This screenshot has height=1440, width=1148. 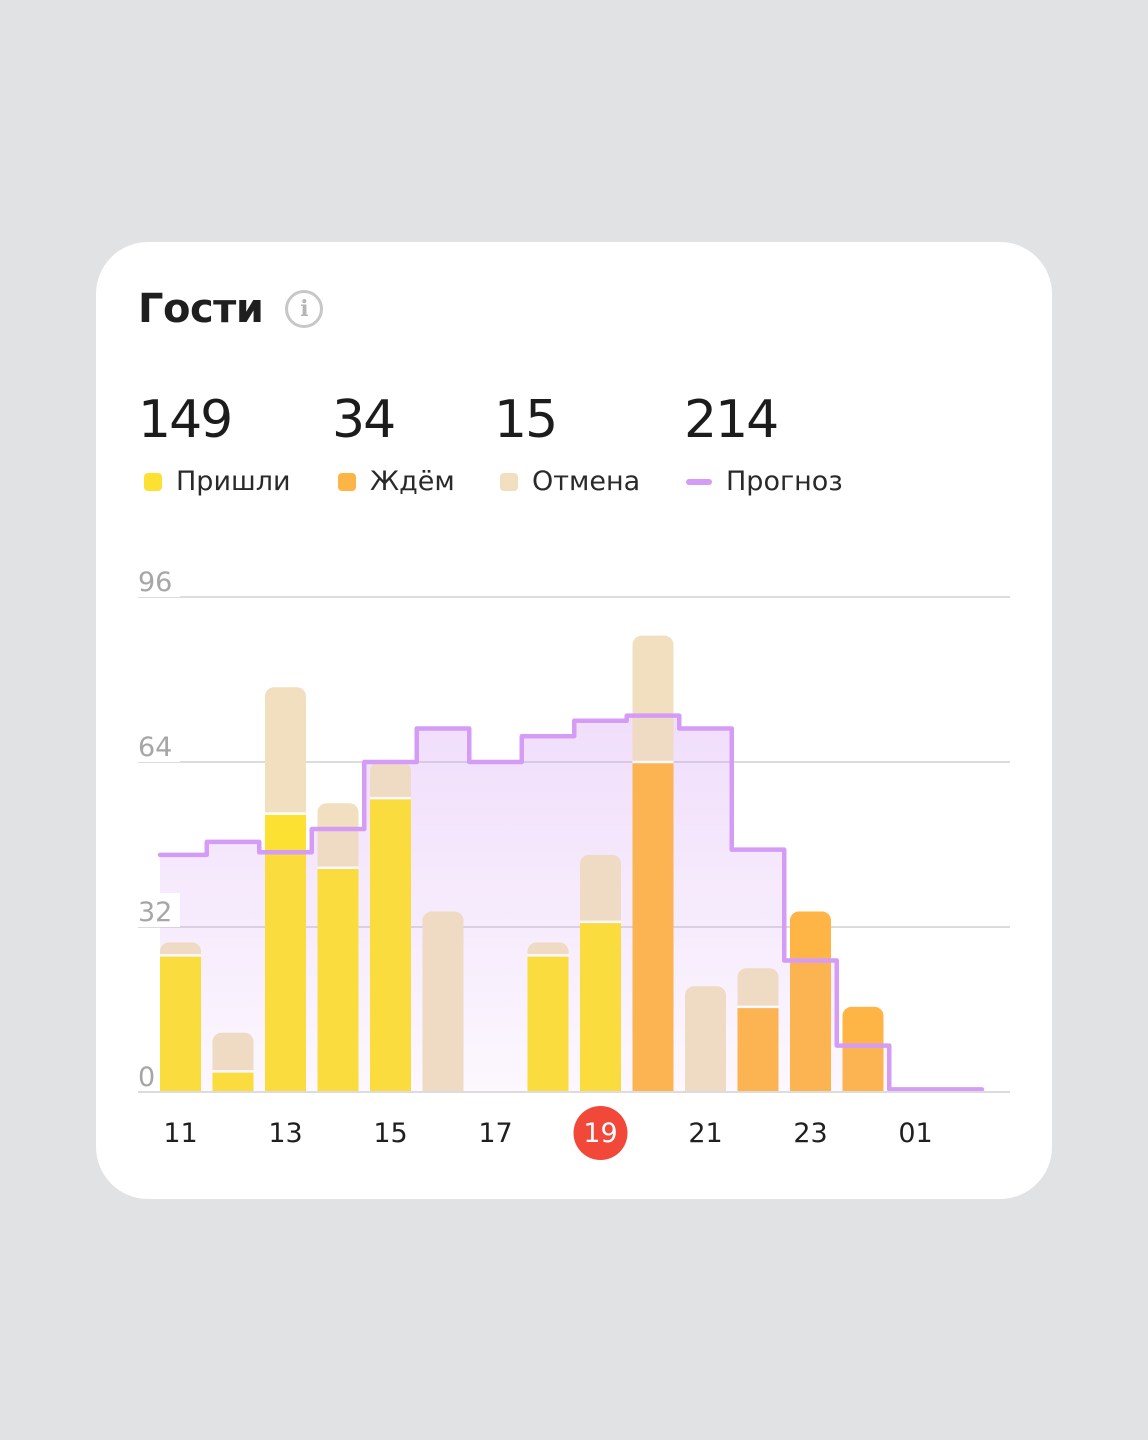 I want to click on legend-swatch-waiting, so click(x=347, y=481).